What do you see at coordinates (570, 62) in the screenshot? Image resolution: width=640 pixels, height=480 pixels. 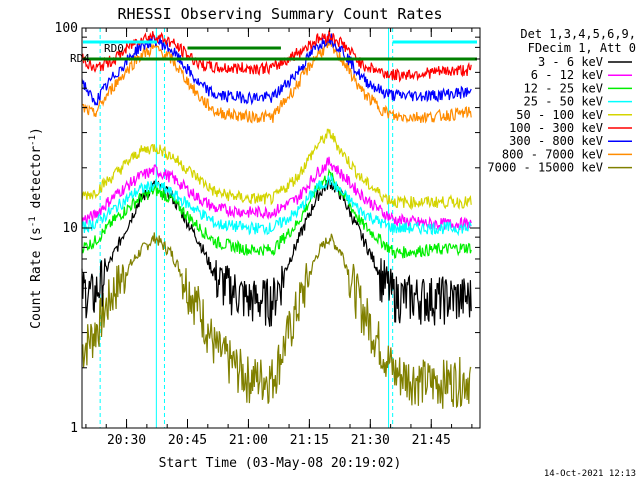 I see `legend-label-0: 3 - 6 keV` at bounding box center [570, 62].